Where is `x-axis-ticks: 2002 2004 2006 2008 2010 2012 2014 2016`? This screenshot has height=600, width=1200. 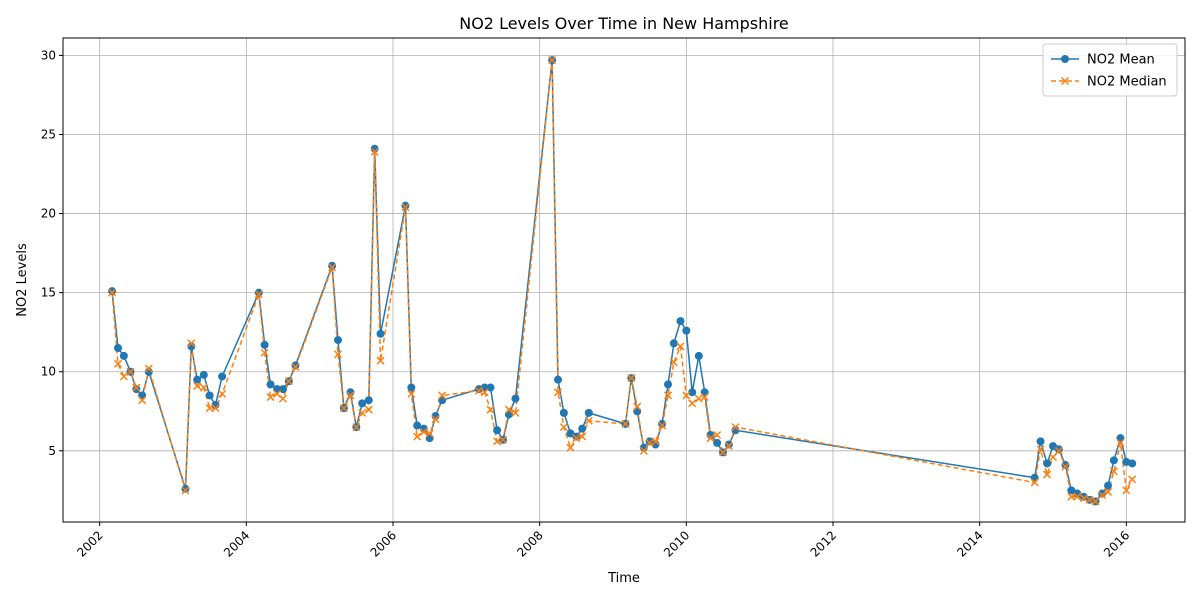 x-axis-ticks: 2002 2004 2006 2008 2010 2012 2014 2016 is located at coordinates (603, 541).